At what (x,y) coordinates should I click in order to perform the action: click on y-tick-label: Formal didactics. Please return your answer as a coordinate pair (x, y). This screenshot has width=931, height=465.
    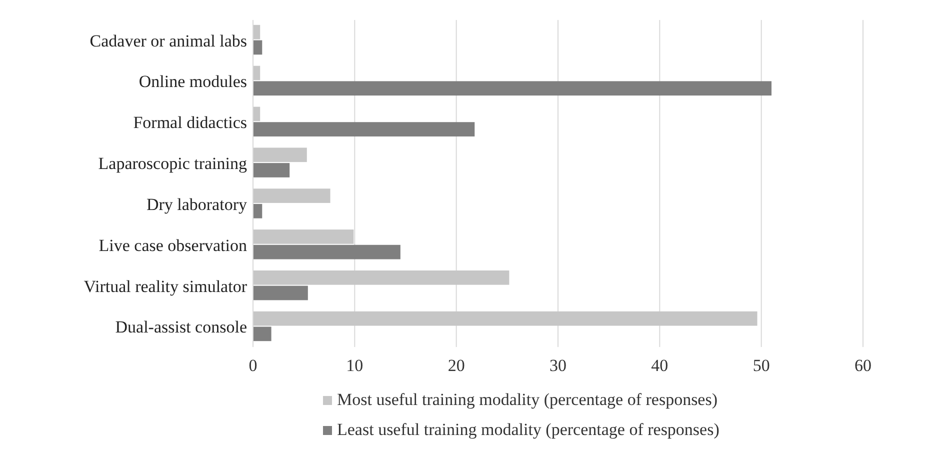
    Looking at the image, I should click on (190, 122).